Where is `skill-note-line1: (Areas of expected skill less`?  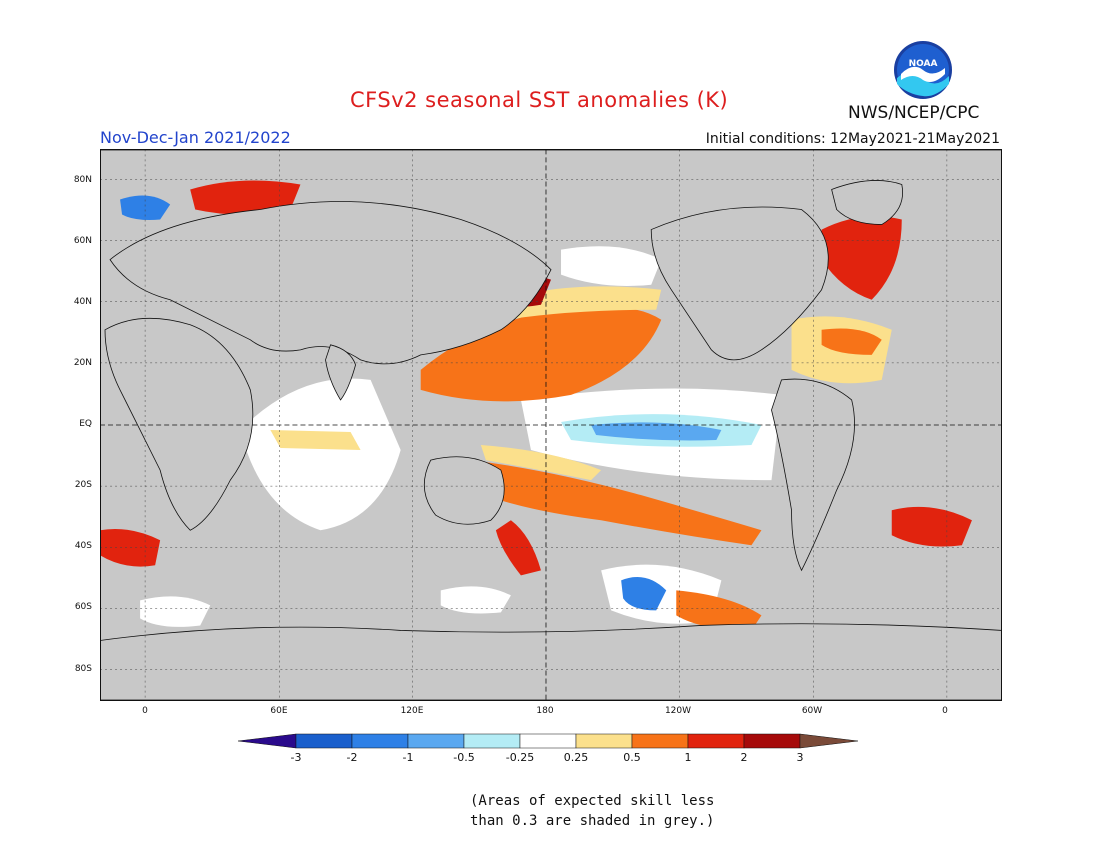 skill-note-line1: (Areas of expected skill less is located at coordinates (592, 801).